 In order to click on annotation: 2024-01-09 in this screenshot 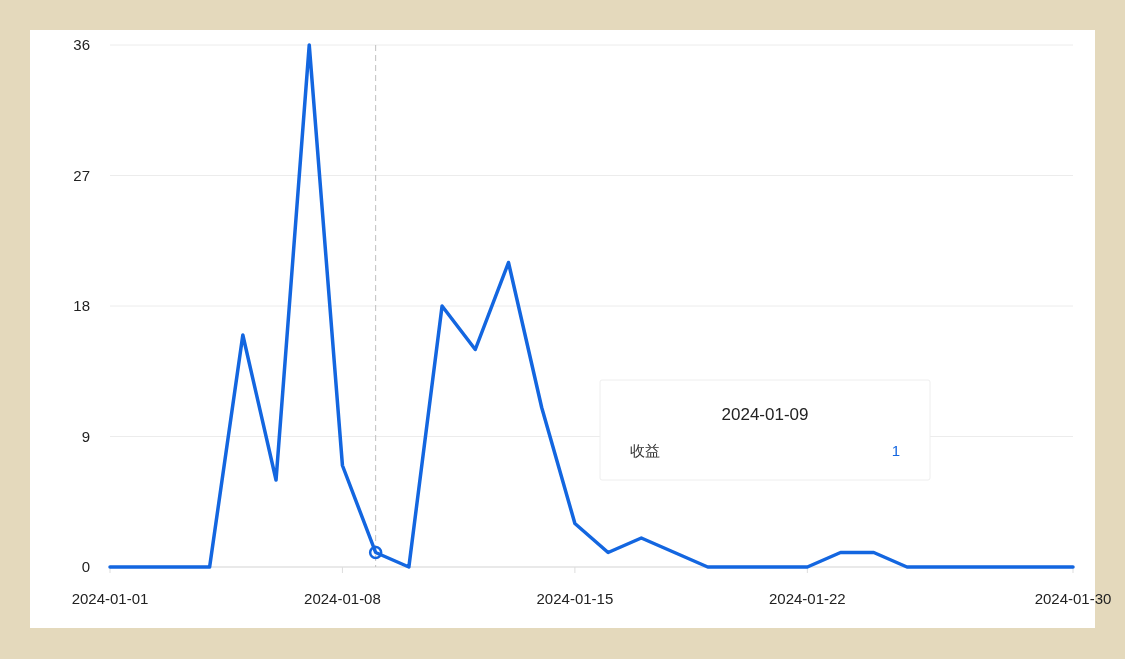, I will do `click(765, 414)`.